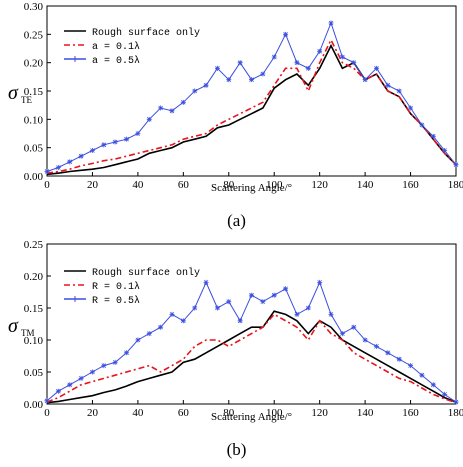 This screenshot has width=463, height=467. What do you see at coordinates (274, 185) in the screenshot?
I see `x-tick-label: 100` at bounding box center [274, 185].